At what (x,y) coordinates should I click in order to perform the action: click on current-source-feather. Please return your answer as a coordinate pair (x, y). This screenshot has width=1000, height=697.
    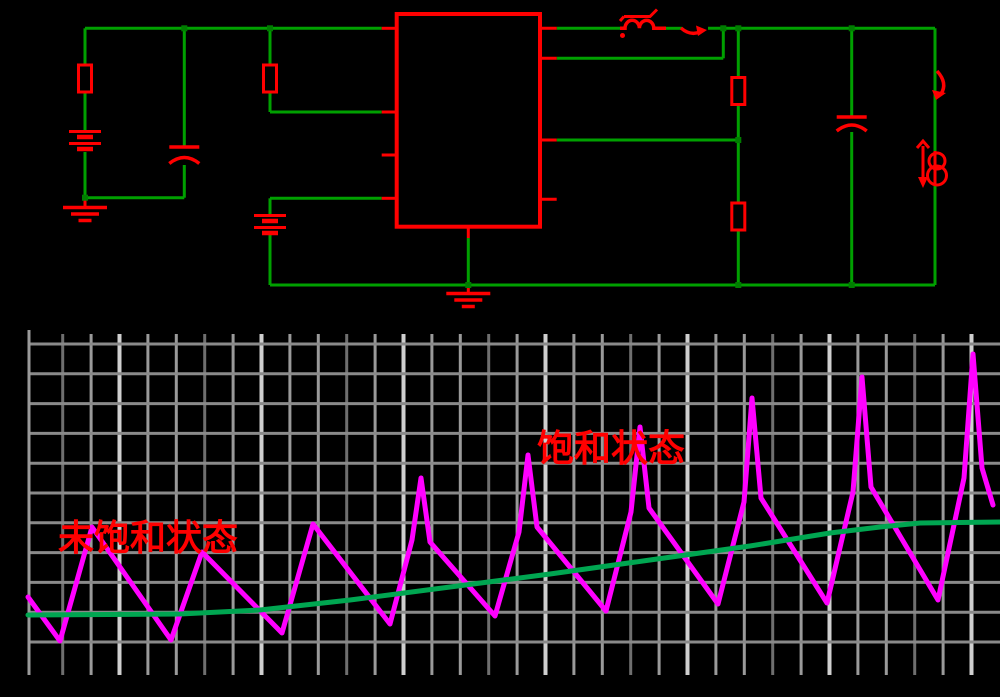
    Looking at the image, I should click on (923, 143).